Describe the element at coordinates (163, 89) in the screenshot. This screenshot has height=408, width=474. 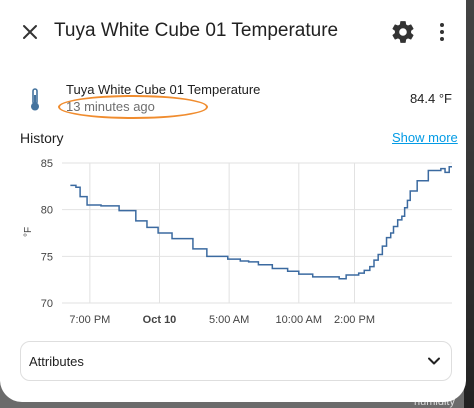
I see `entity-name: Tuya White Cube 01 Temperature` at that location.